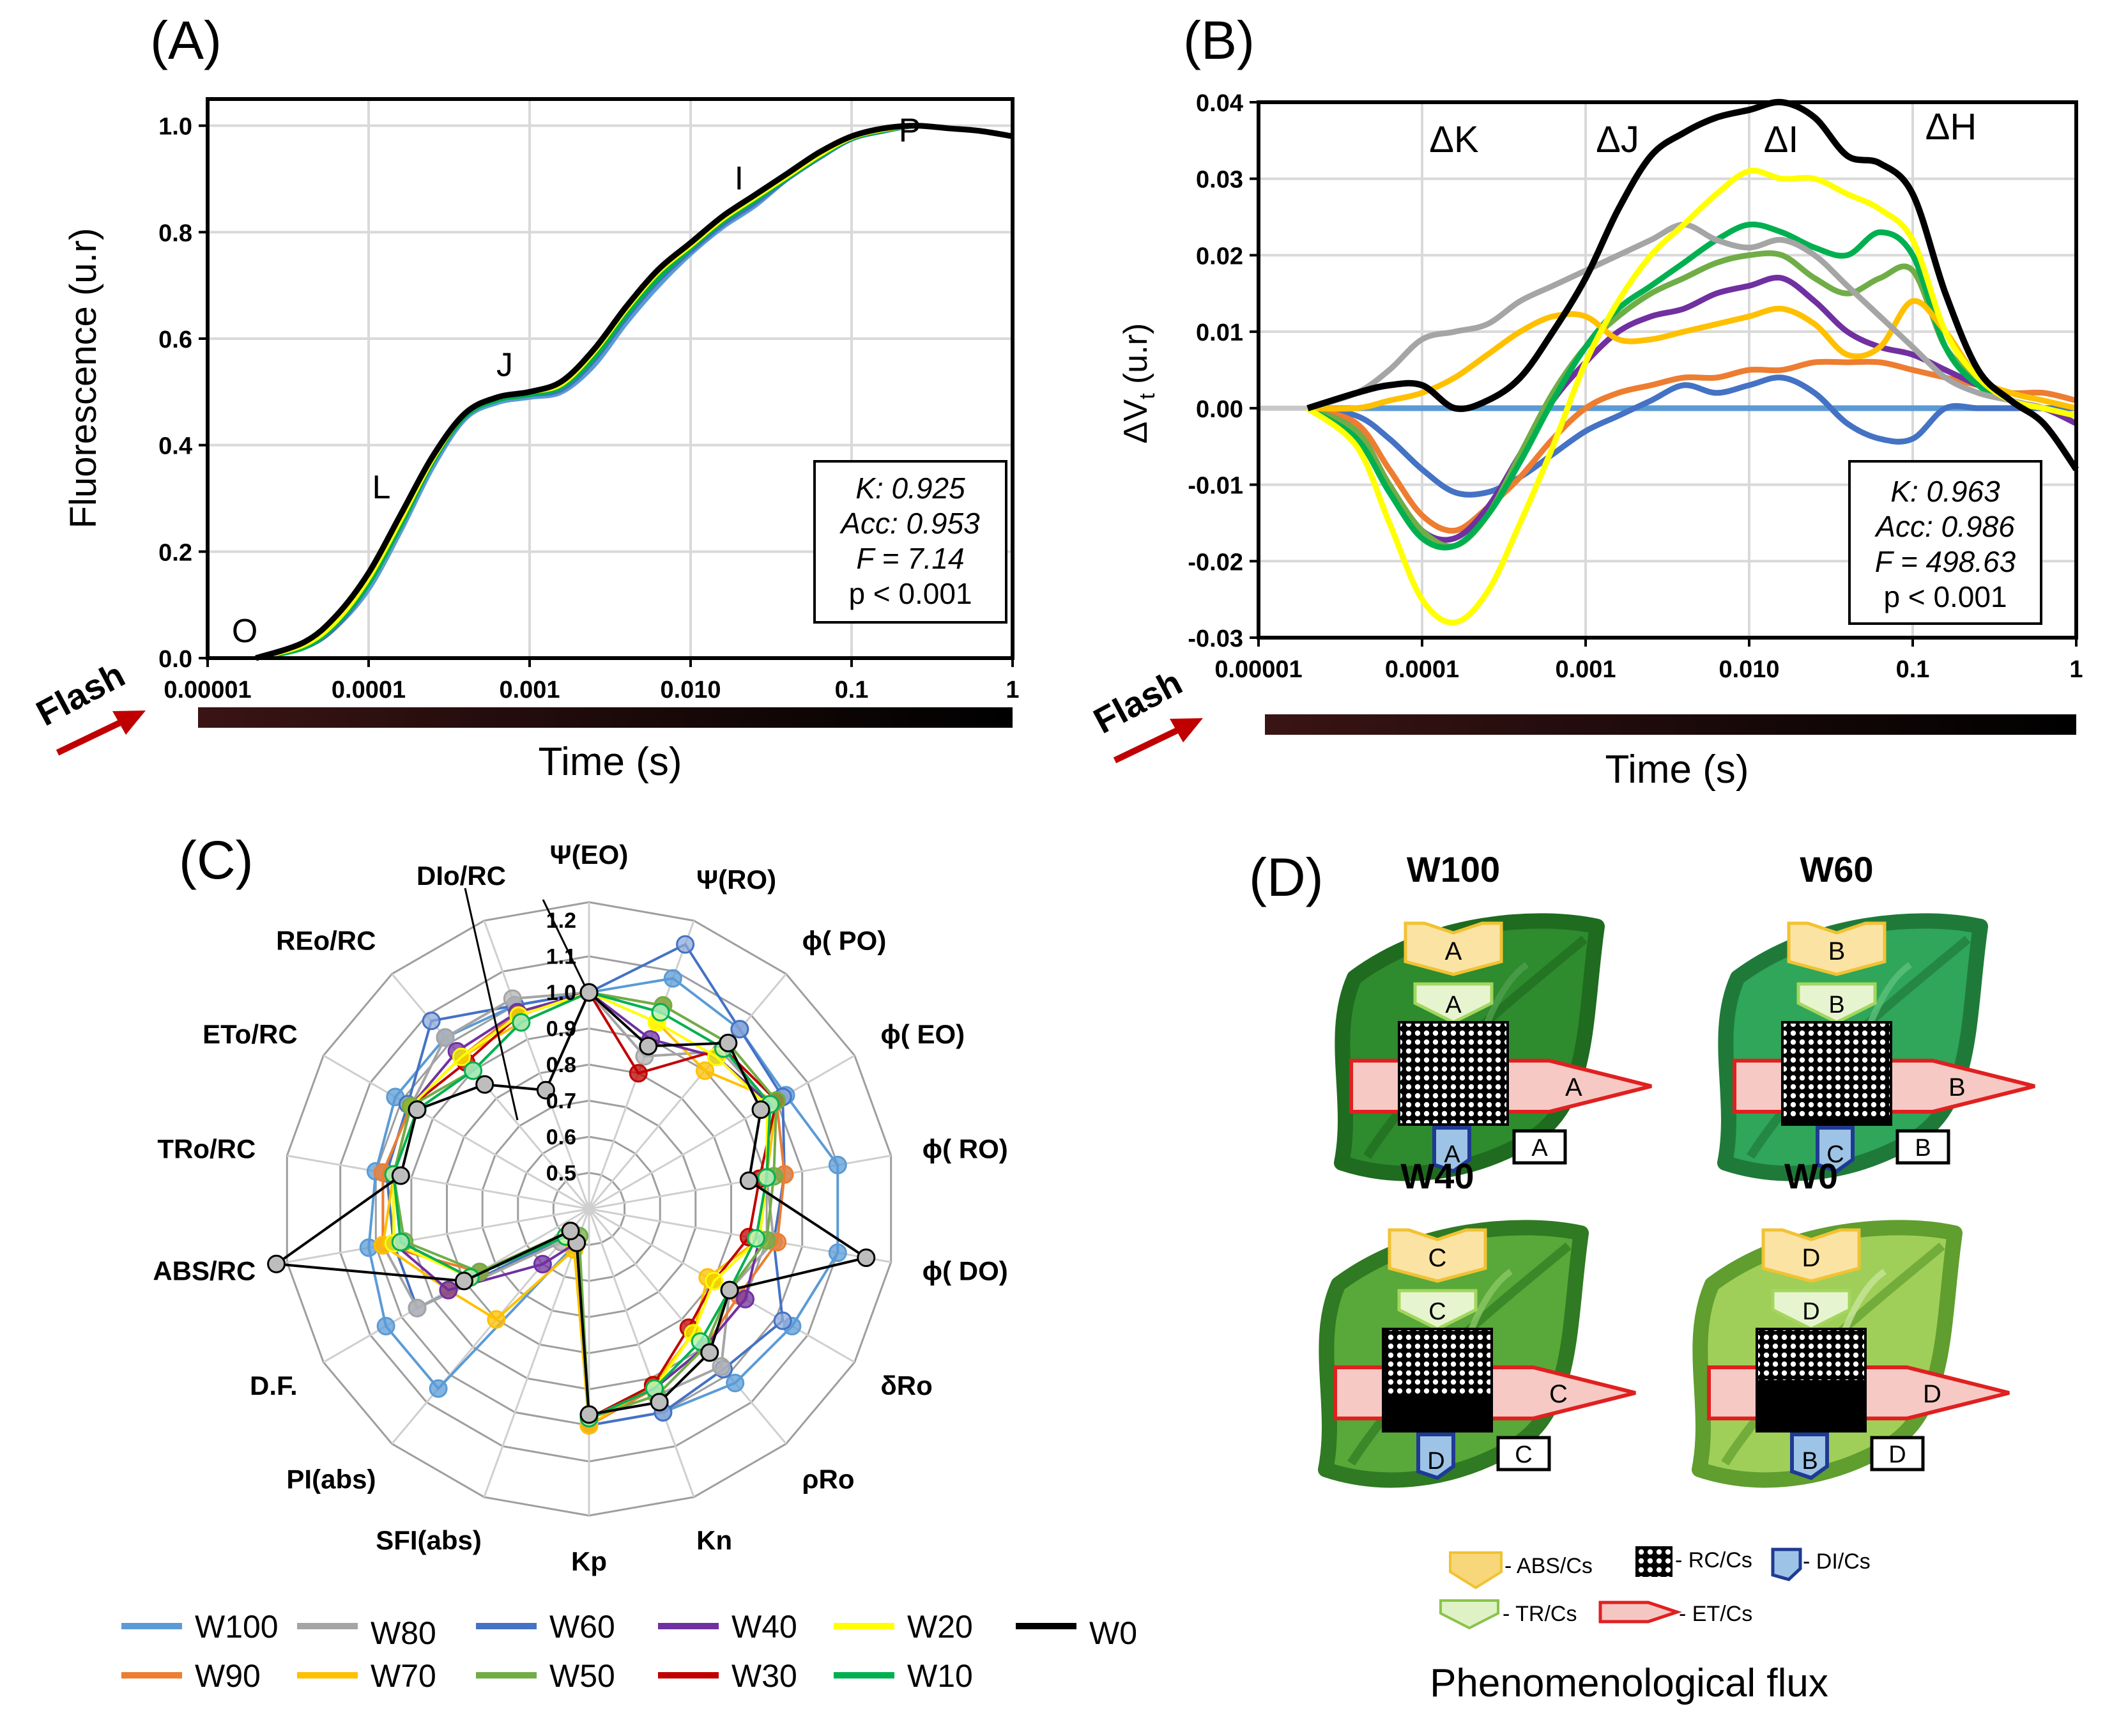 The image size is (2105, 1736). I want to click on abs-cs-legend-label: - ABS/Cs, so click(1548, 1566).